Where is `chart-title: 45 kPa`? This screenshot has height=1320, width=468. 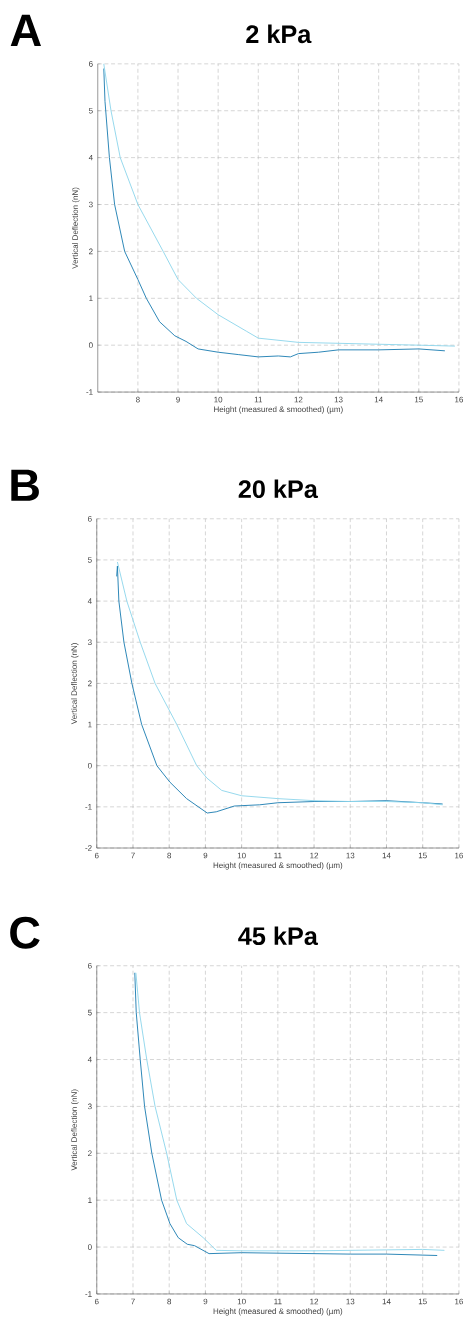 chart-title: 45 kPa is located at coordinates (278, 936).